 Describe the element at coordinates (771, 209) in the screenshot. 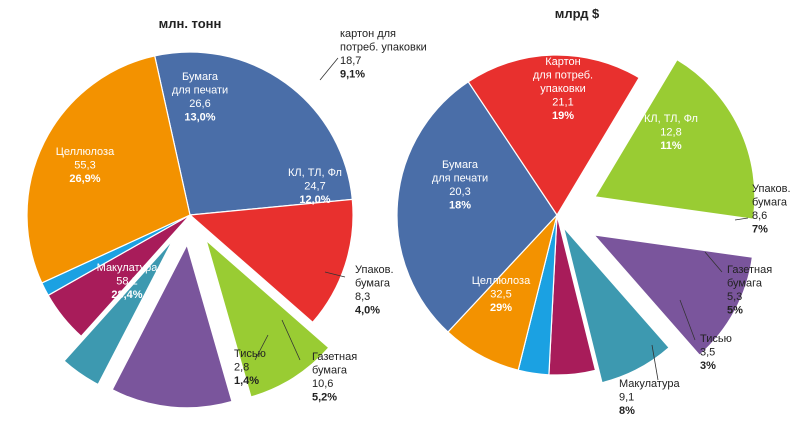

I see `slice-label-упаков-бумага: Упаков. бумага 8,6 7%` at that location.